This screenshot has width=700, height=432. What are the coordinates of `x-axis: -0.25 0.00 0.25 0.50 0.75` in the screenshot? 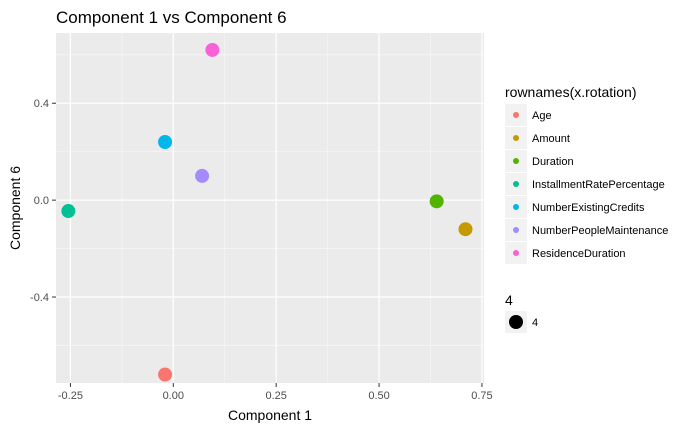 It's located at (275, 392).